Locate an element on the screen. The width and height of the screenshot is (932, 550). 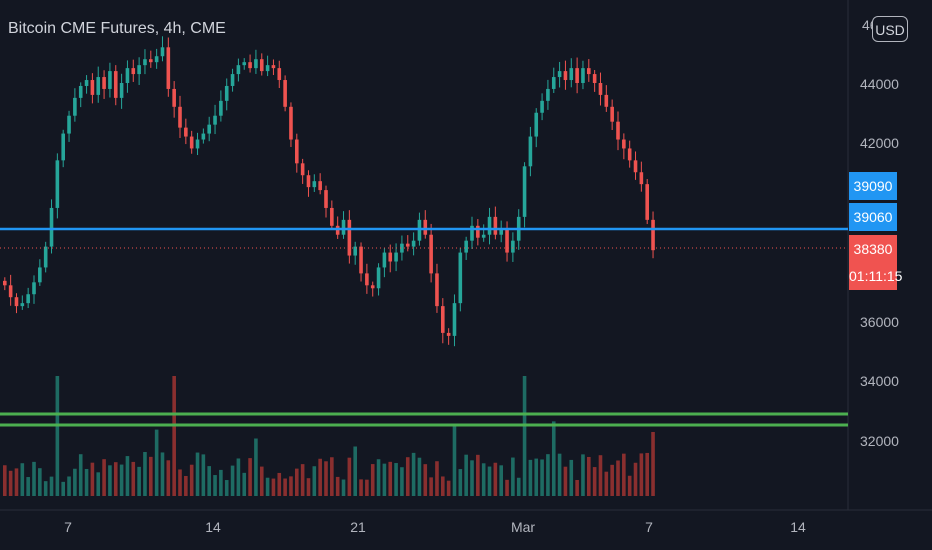
price-badge-line-low: 39060 is located at coordinates (873, 217).